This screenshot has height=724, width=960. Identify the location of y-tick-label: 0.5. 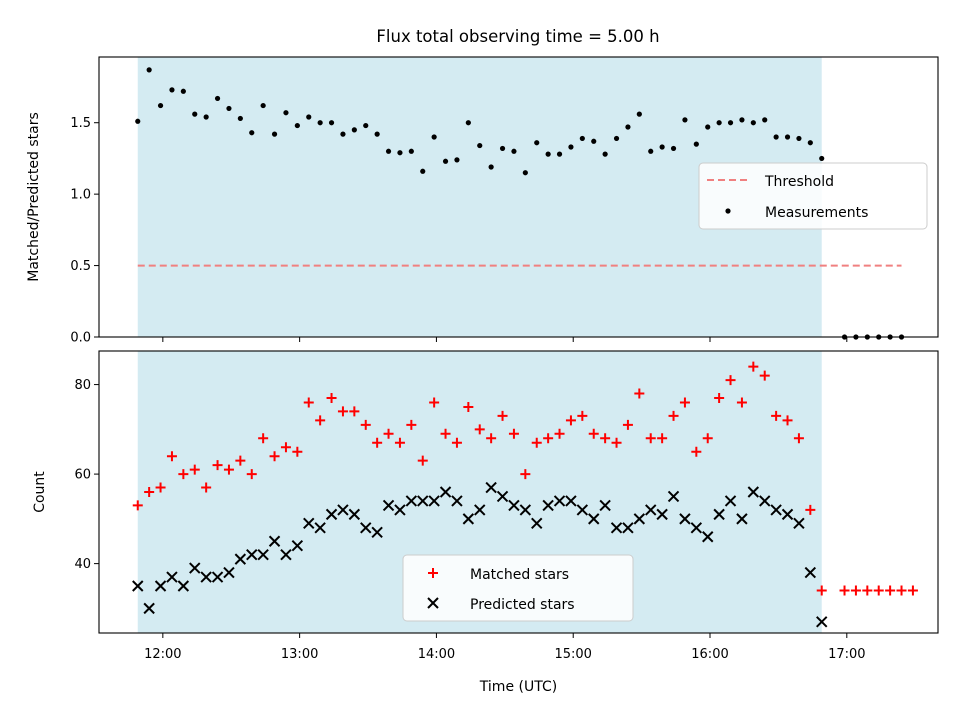
(80, 266).